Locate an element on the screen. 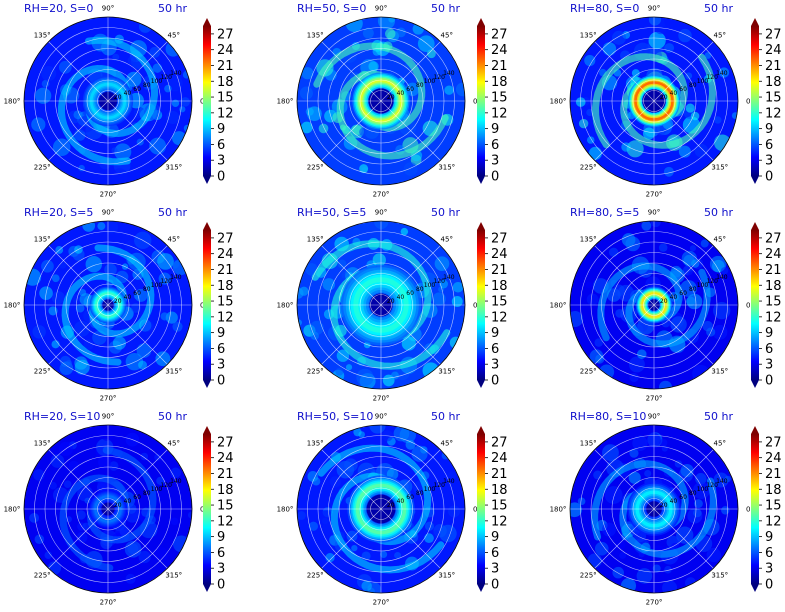  colorbar-tick-label: 24 is located at coordinates (225, 50).